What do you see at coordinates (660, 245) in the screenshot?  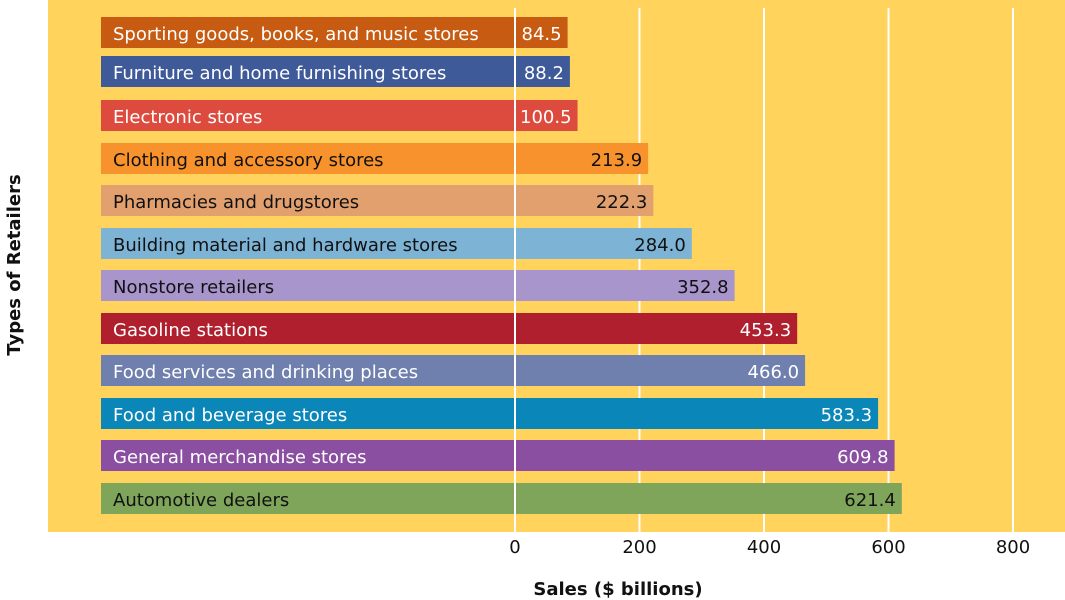 I see `bar-value-label: 284.0` at bounding box center [660, 245].